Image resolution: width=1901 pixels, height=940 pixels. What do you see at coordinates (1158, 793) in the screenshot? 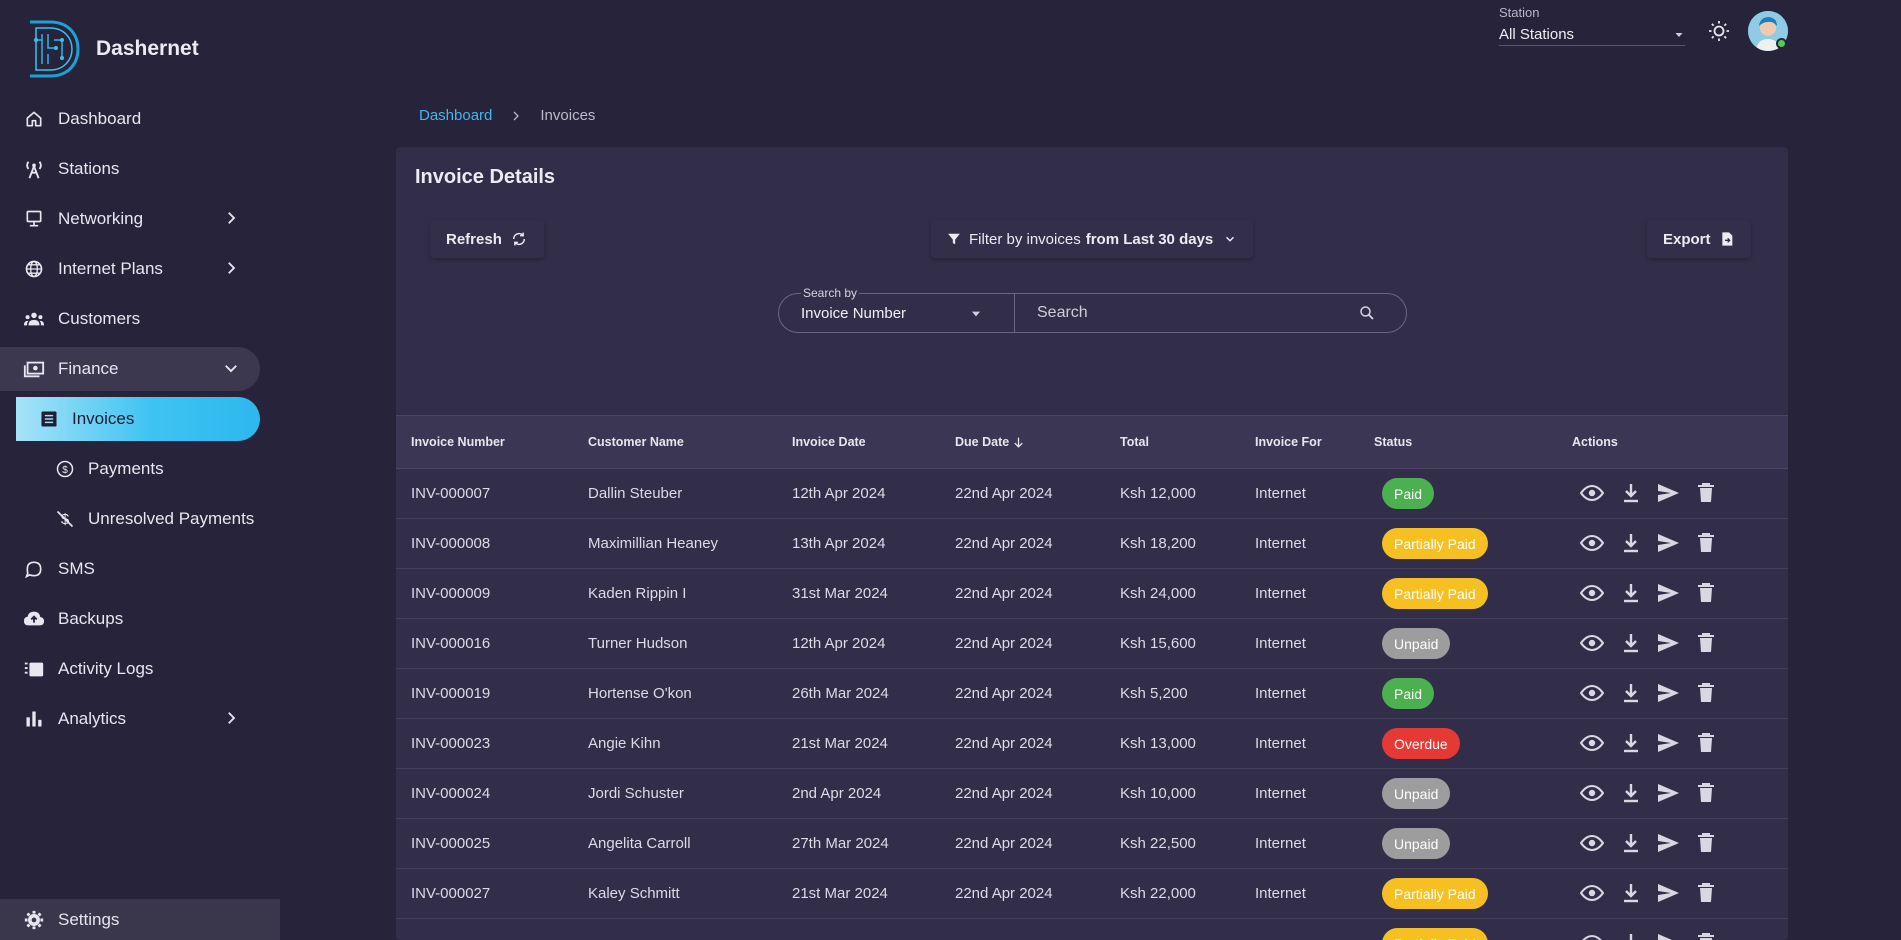
I see `cell-total: Ksh 10,000` at bounding box center [1158, 793].